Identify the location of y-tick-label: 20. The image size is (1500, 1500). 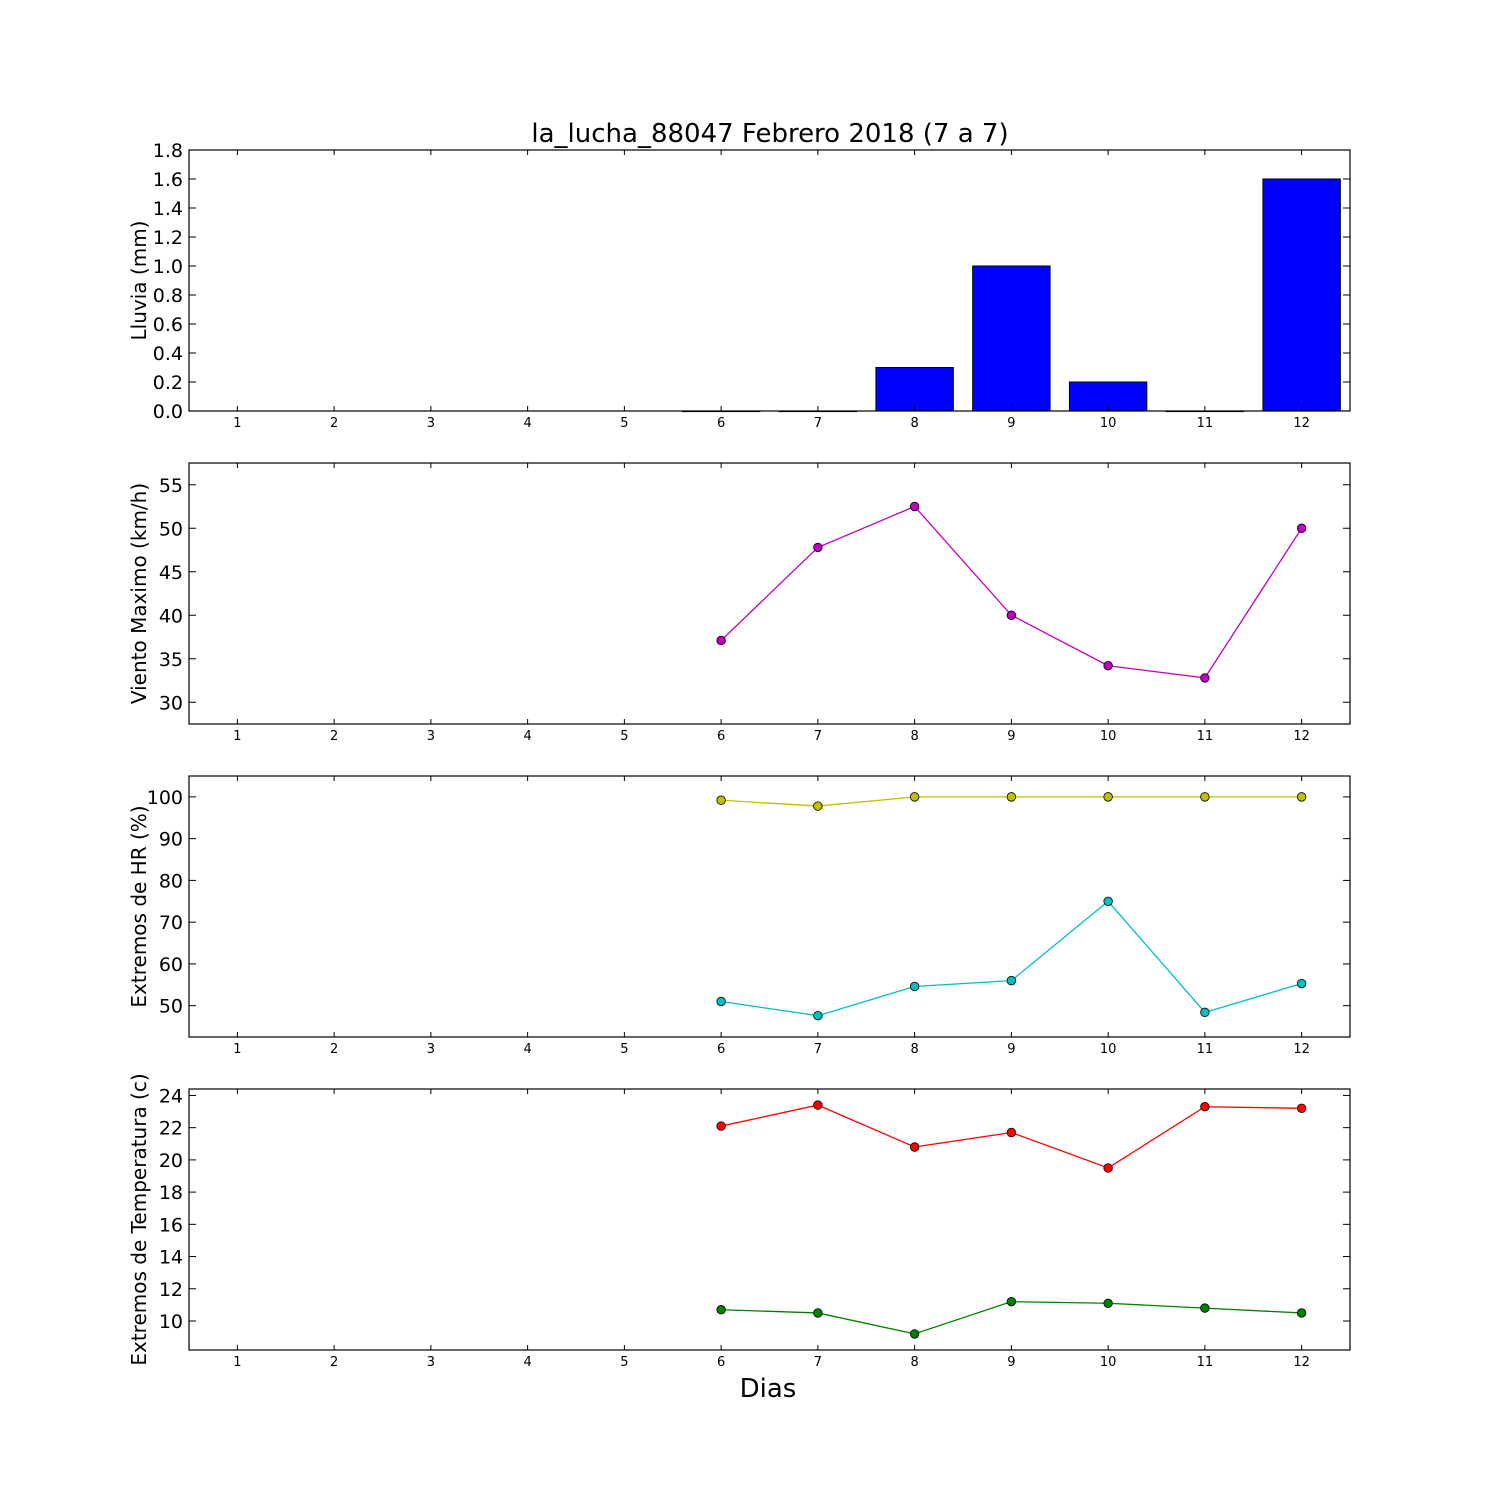
(171, 1161).